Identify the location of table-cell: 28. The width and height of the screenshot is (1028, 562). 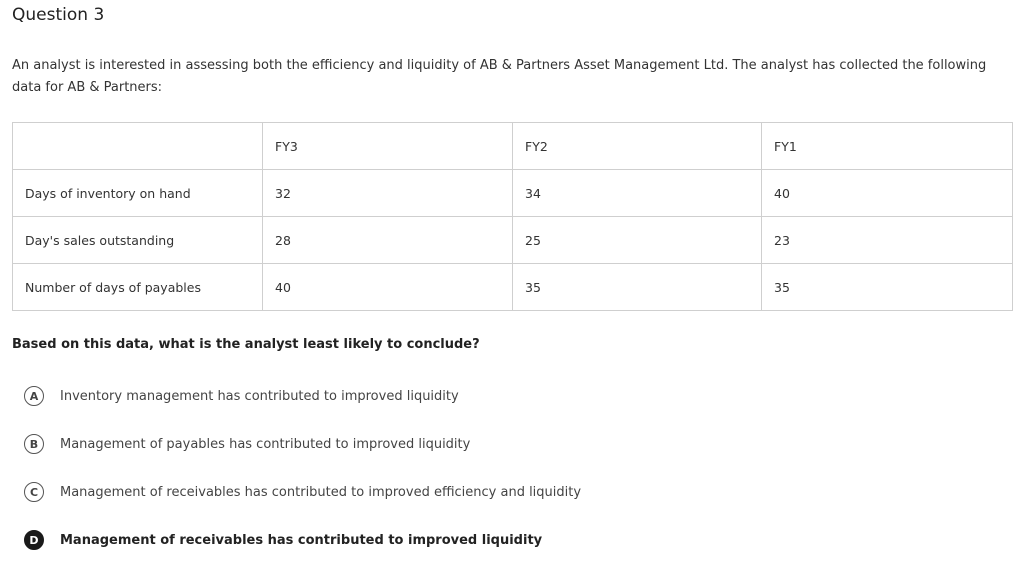
(387, 240).